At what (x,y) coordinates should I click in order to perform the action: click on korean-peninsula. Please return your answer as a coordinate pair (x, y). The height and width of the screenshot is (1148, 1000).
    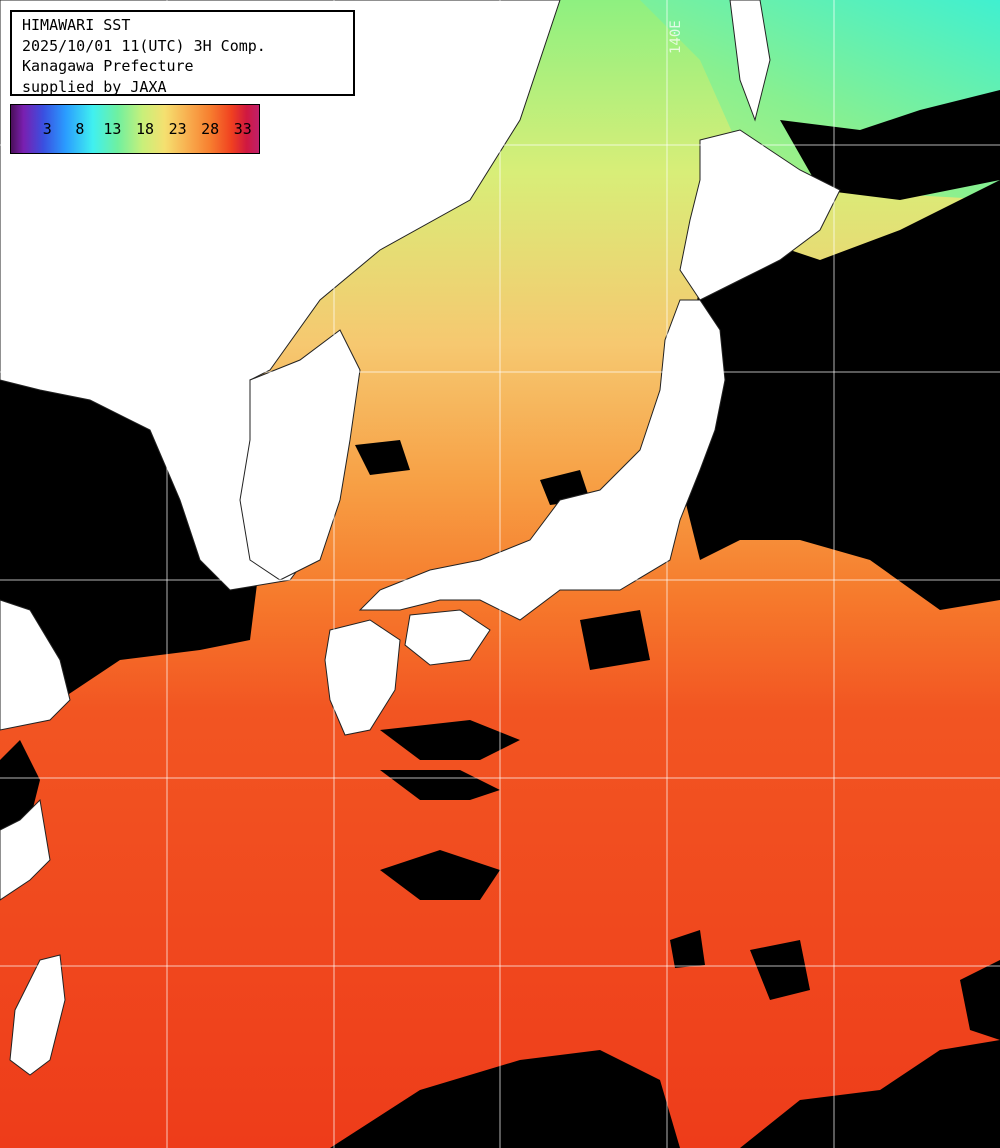
    Looking at the image, I should click on (300, 455).